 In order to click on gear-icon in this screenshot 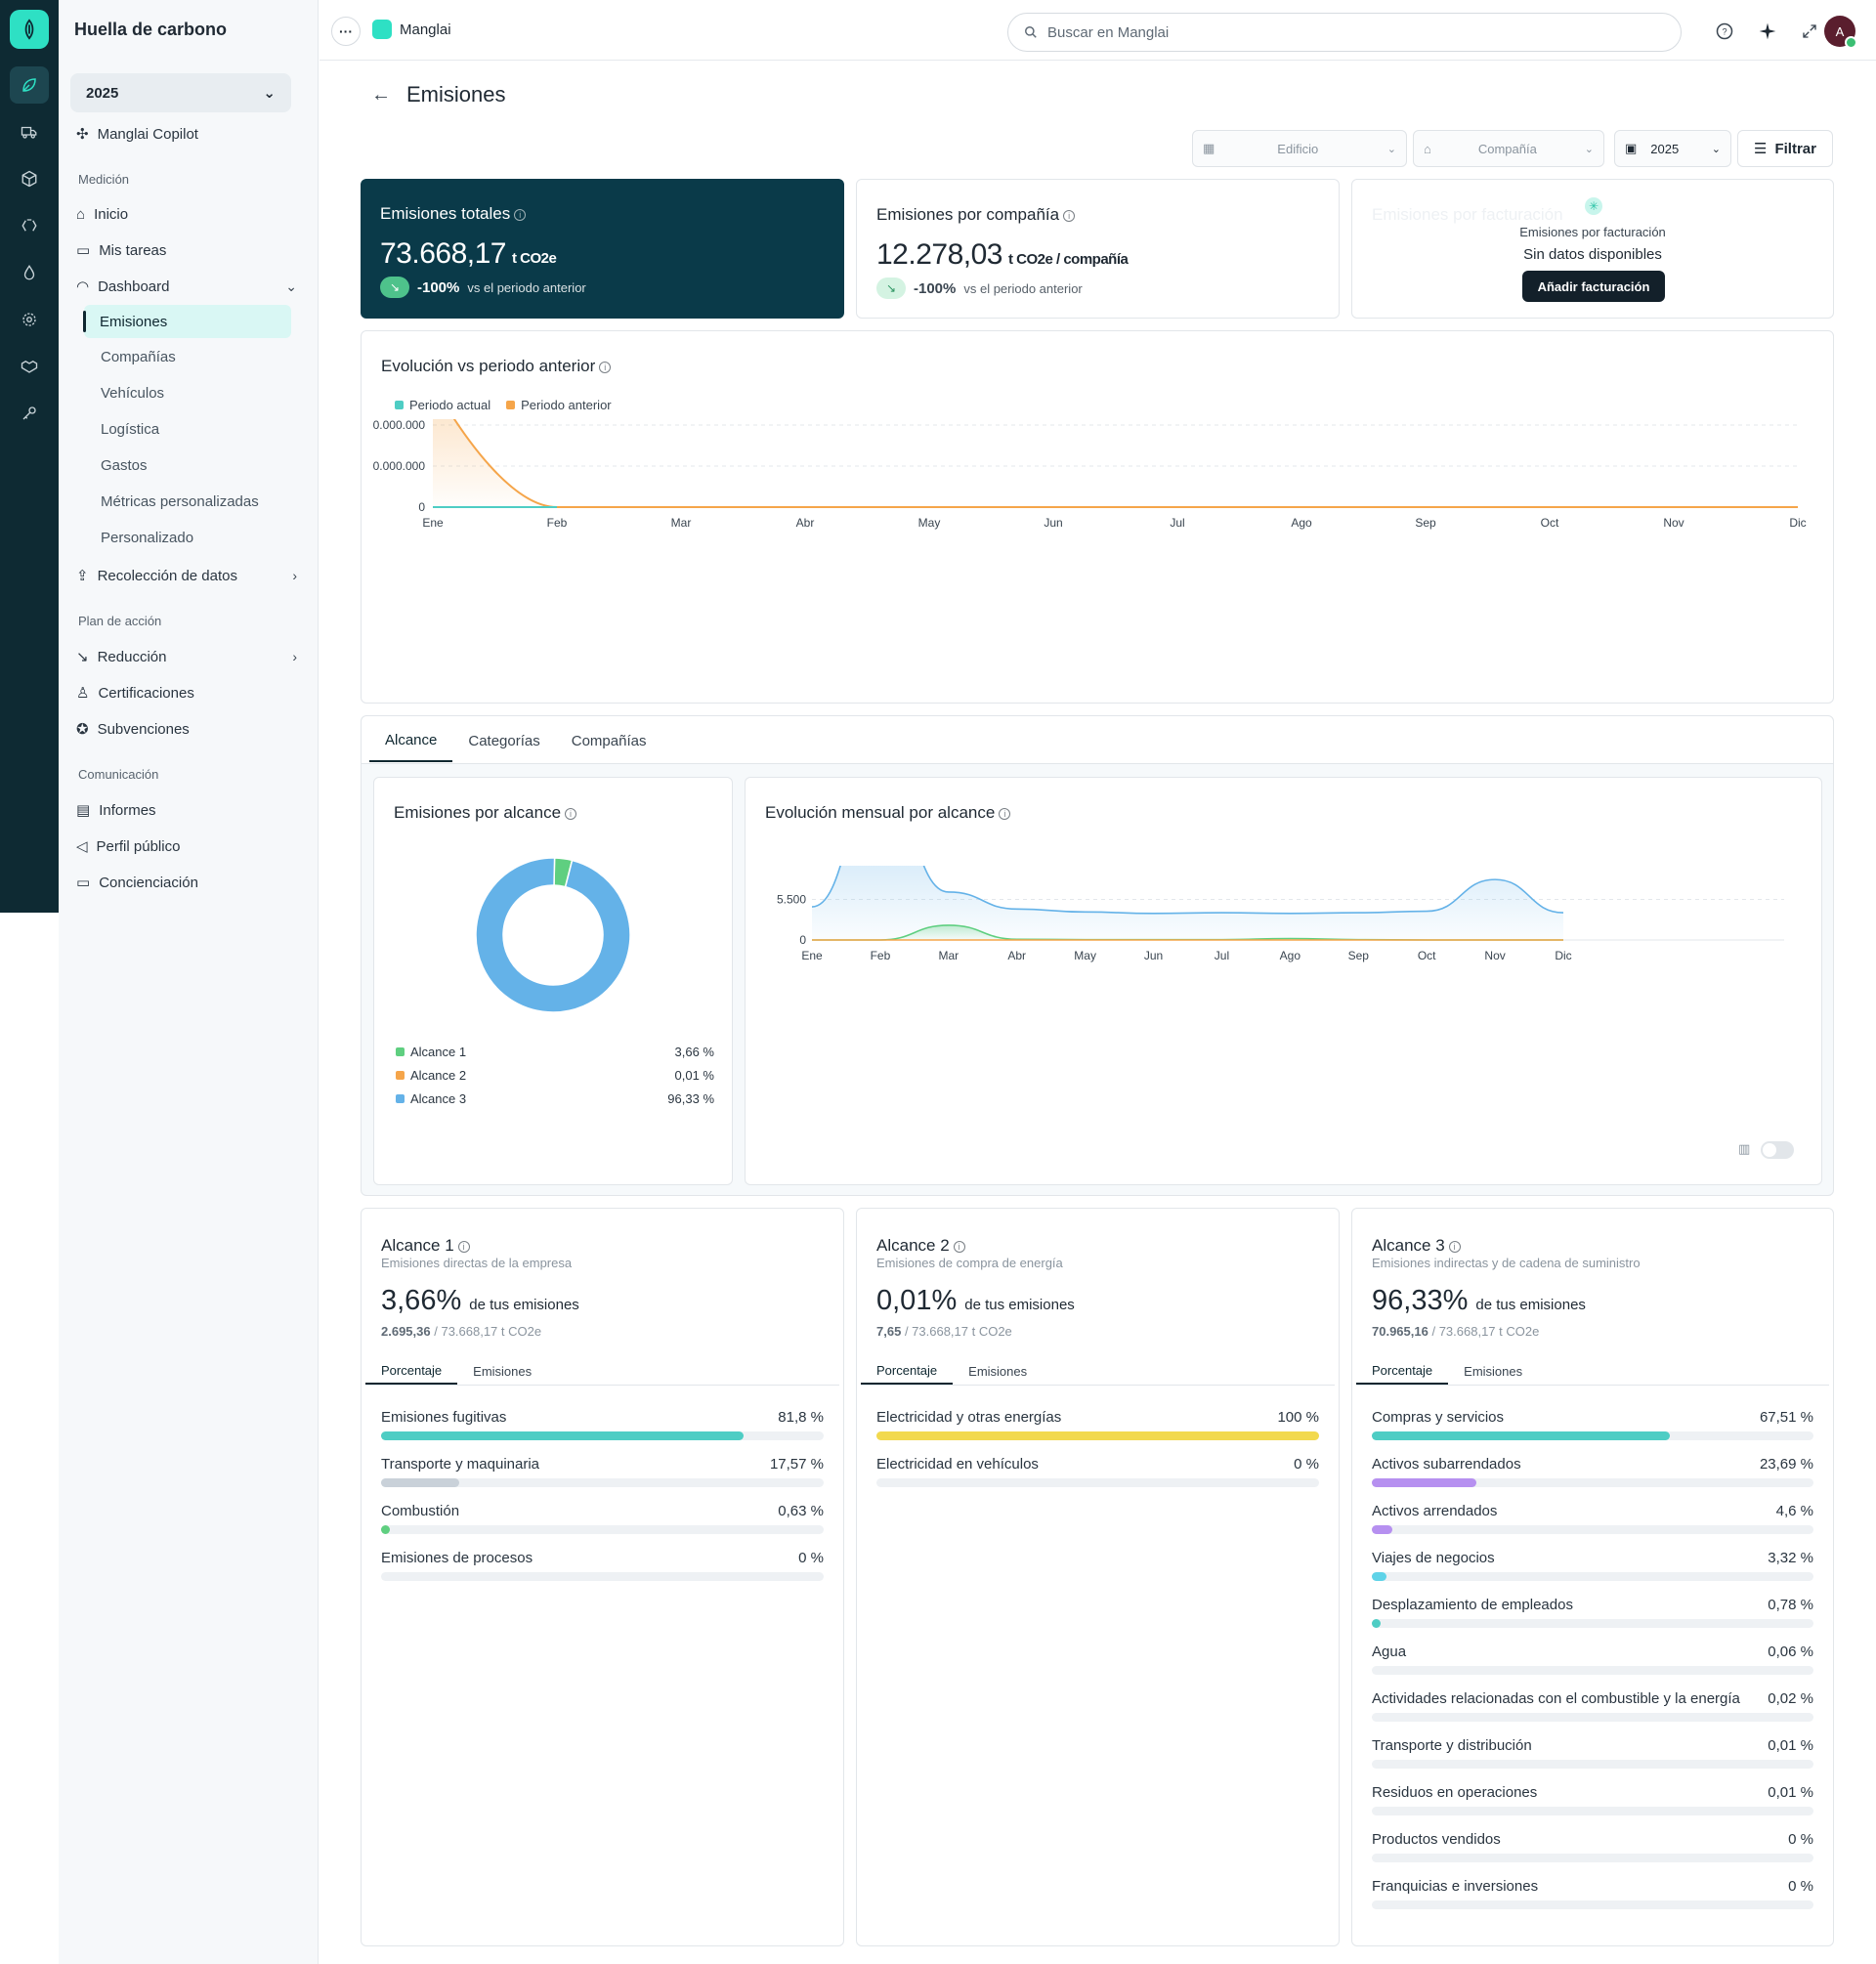, I will do `click(29, 319)`.